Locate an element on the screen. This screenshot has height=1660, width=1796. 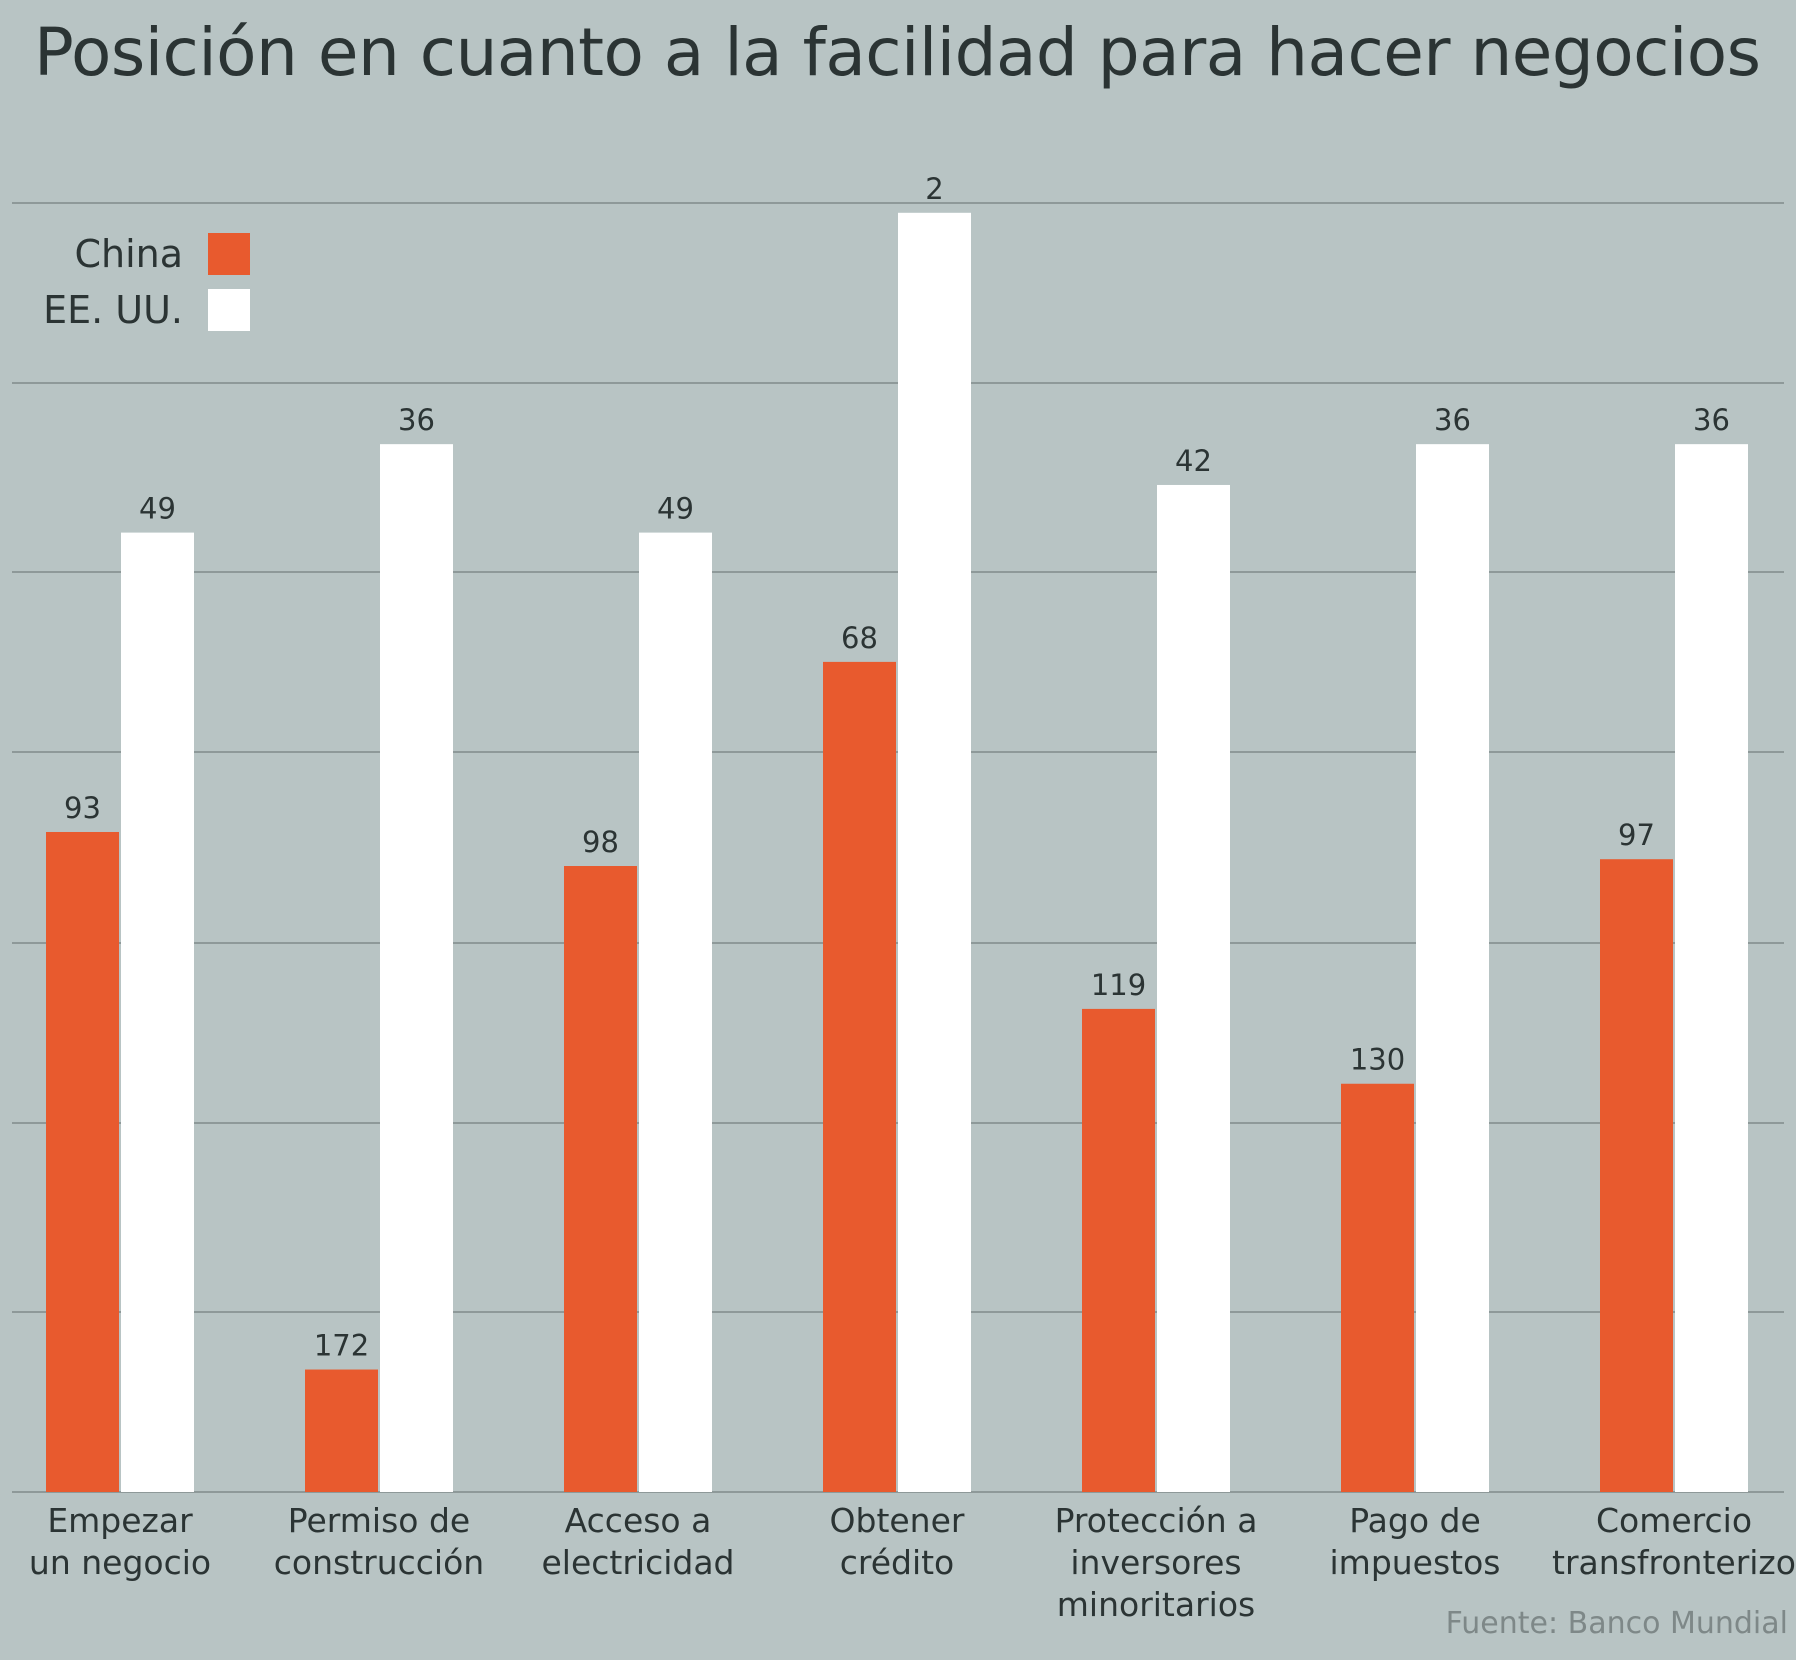
legend: China EE. UU. is located at coordinates (146, 282).